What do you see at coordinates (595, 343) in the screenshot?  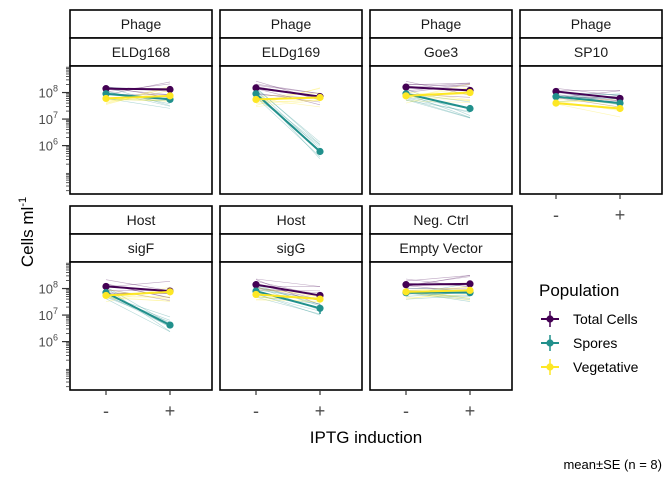 I see `legend-label: Spores` at bounding box center [595, 343].